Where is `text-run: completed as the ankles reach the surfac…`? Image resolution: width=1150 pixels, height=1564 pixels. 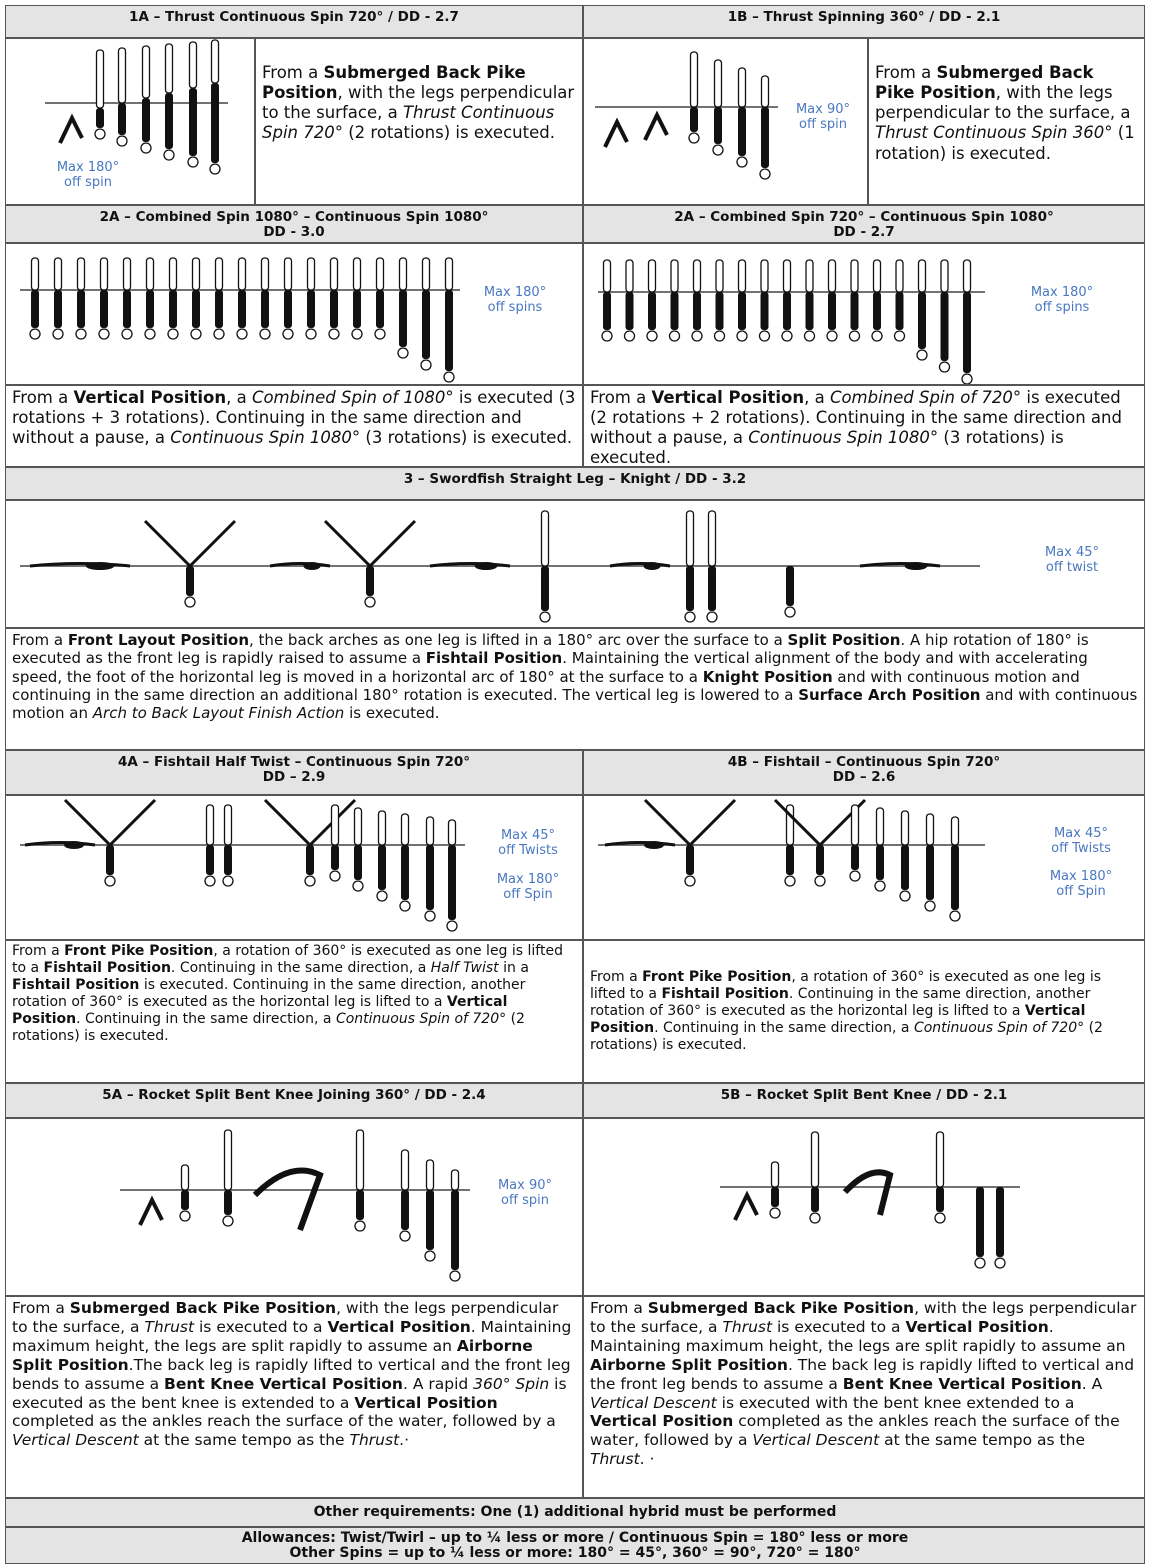 text-run: completed as the ankles reach the surfac… is located at coordinates (855, 1431).